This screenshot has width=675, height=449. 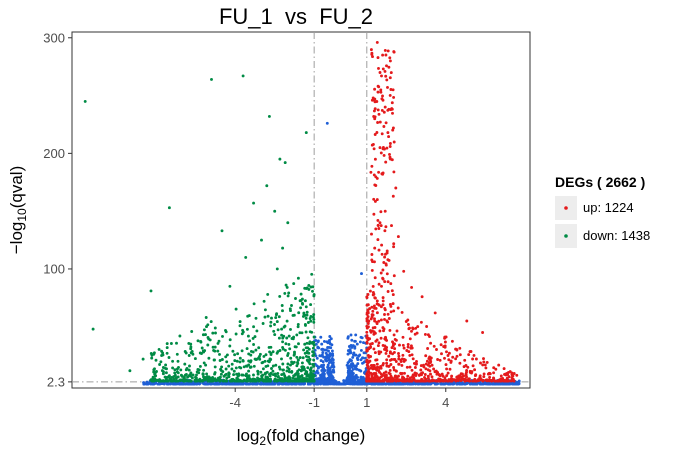 I want to click on legend-dot-down, so click(x=566, y=236).